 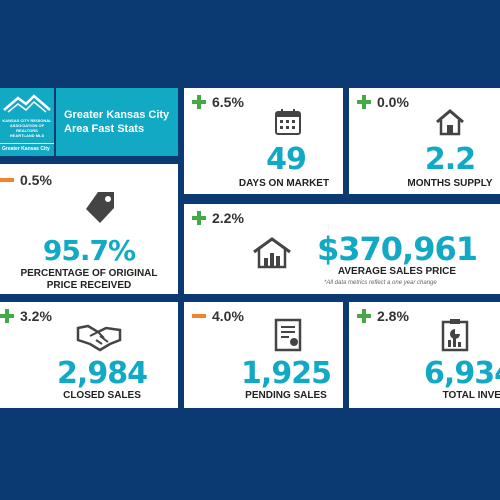 What do you see at coordinates (288, 335) in the screenshot?
I see `certificate-icon` at bounding box center [288, 335].